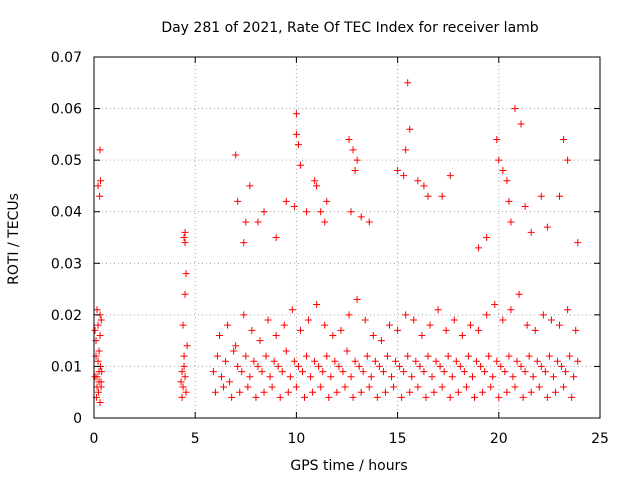 This screenshot has width=640, height=480. Describe the element at coordinates (77, 419) in the screenshot. I see `y-tick-label: 0` at that location.